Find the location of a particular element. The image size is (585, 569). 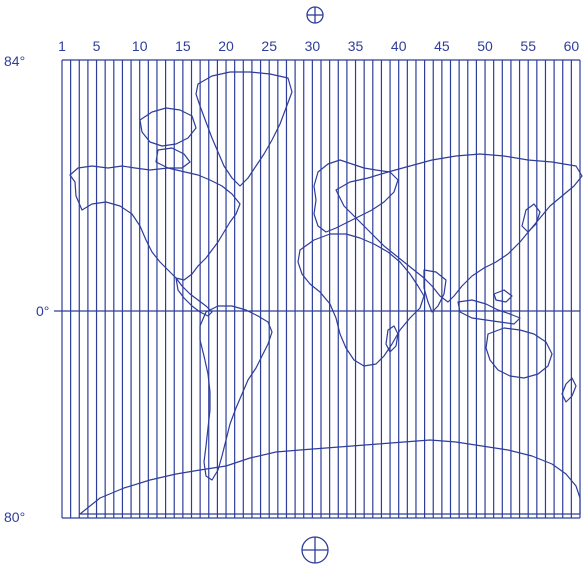

antarctica-outline is located at coordinates (330, 477).